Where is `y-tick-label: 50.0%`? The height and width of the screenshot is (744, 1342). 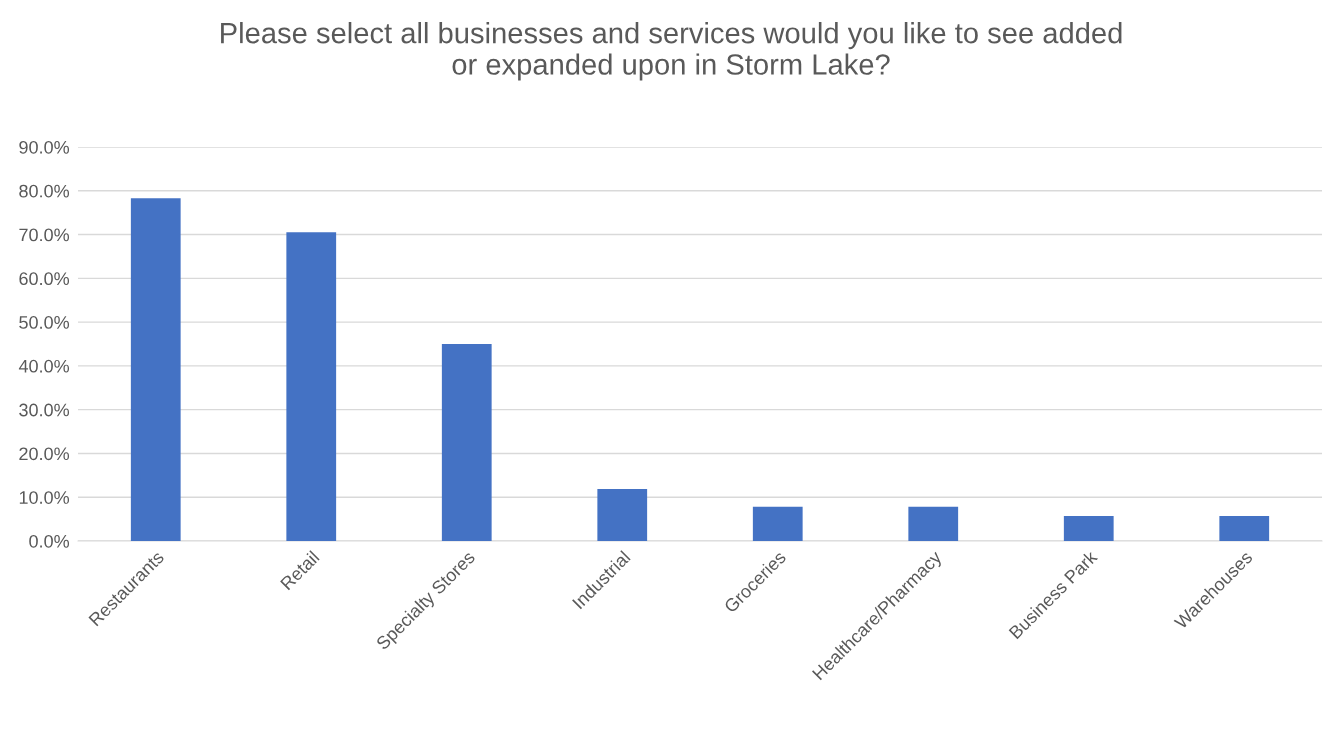 y-tick-label: 50.0% is located at coordinates (44, 322).